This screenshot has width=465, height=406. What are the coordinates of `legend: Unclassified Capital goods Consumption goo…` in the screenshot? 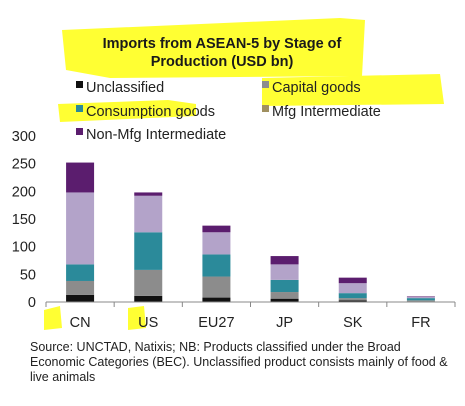 It's located at (228, 111).